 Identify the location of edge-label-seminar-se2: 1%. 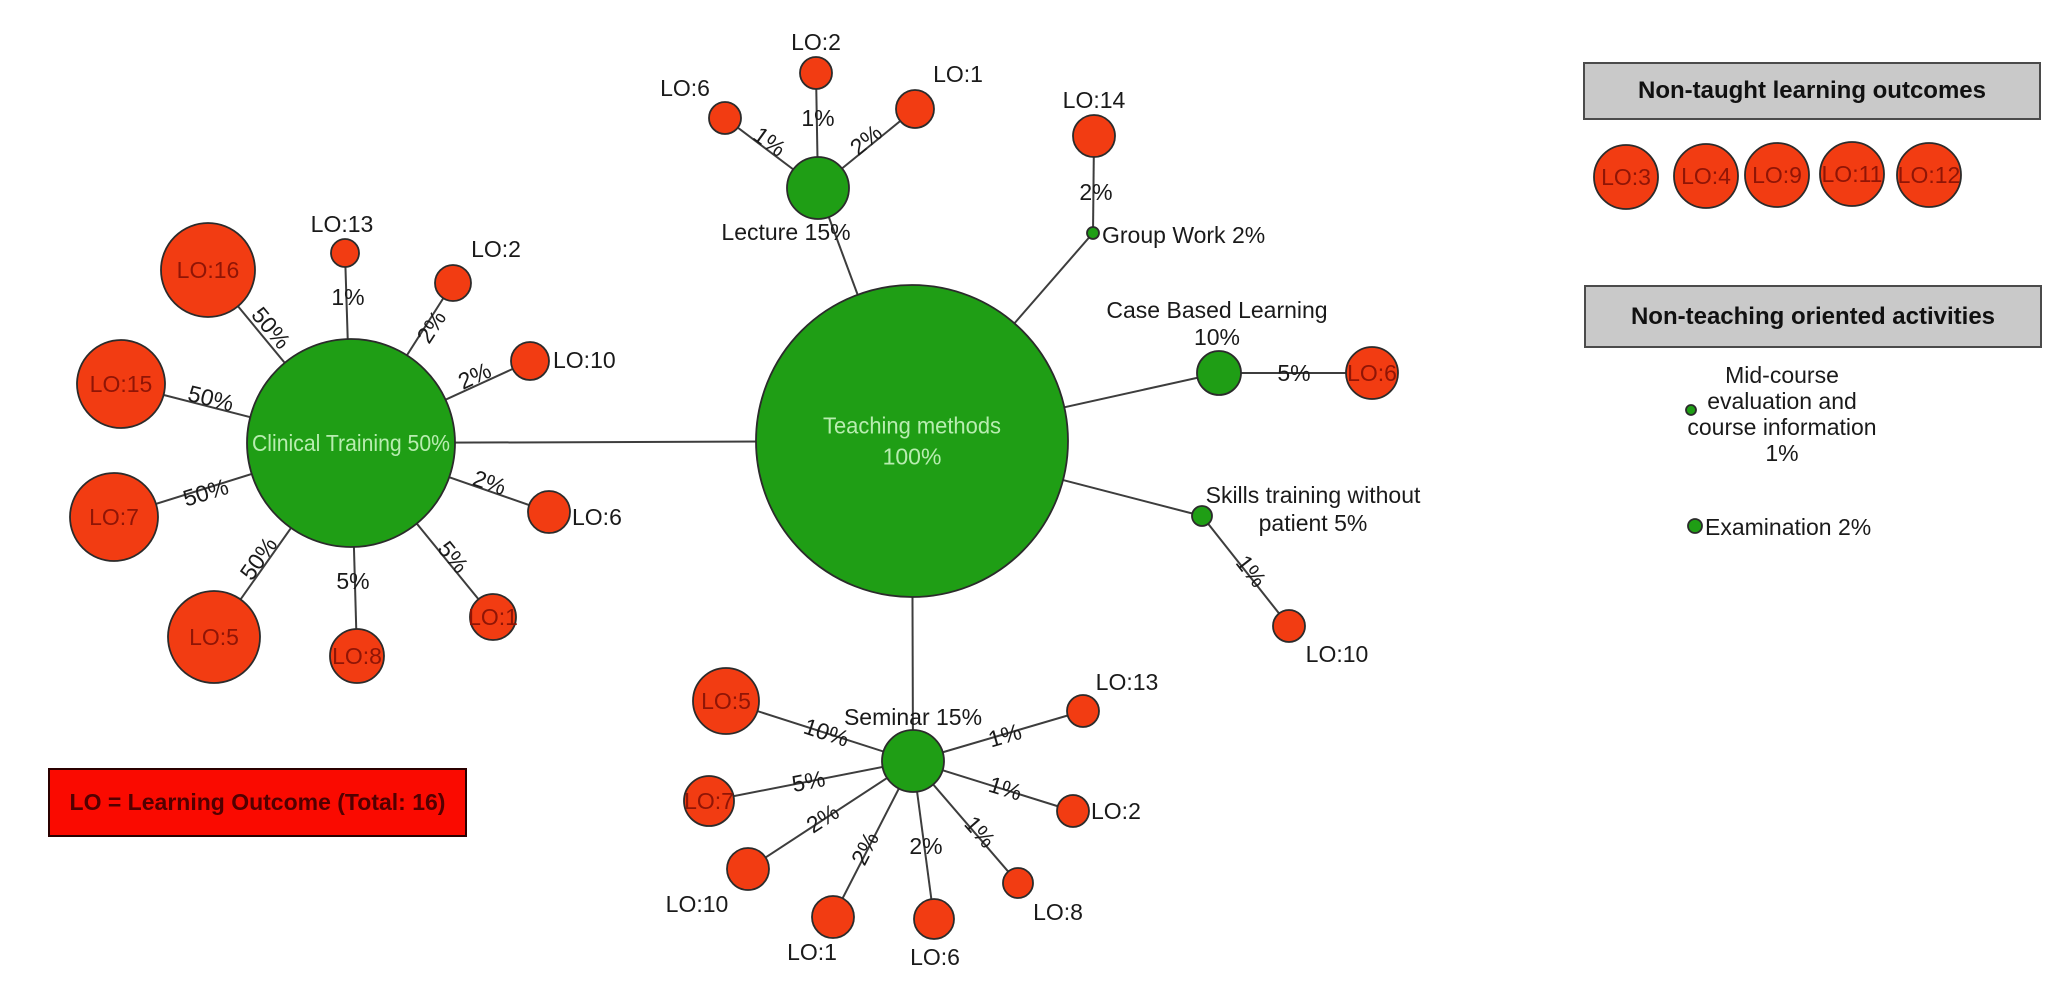
(1005, 788).